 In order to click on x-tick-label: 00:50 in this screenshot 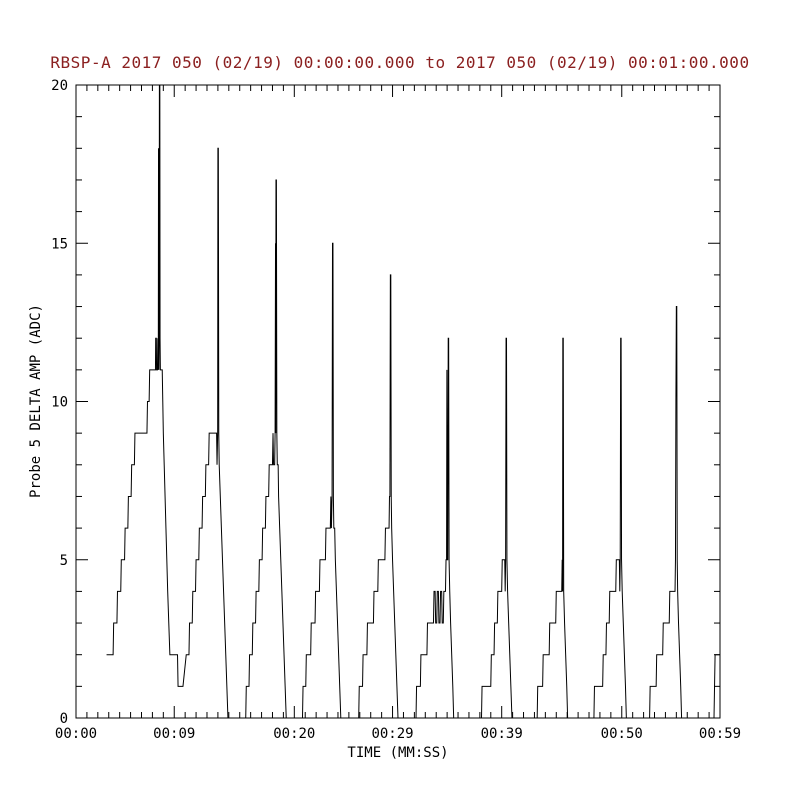, I will do `click(622, 734)`.